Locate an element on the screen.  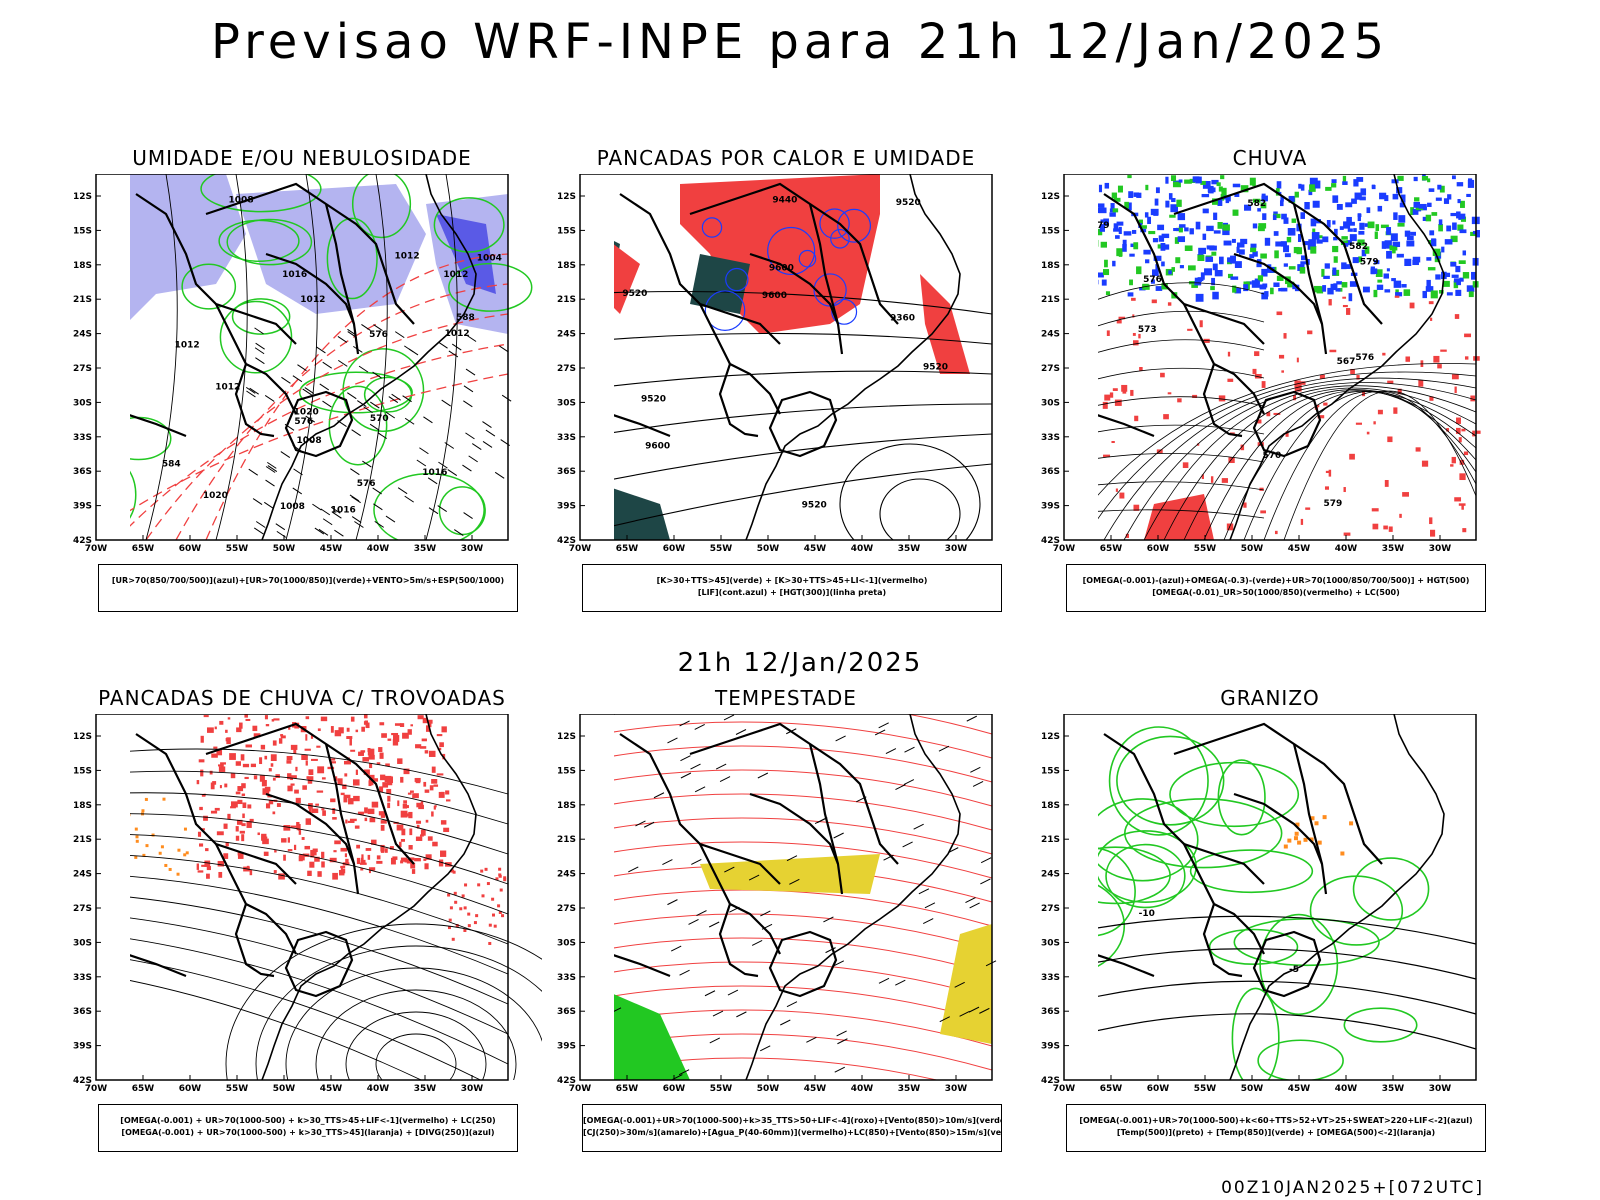
lon-label: 40W is located at coordinates (1346, 1089).